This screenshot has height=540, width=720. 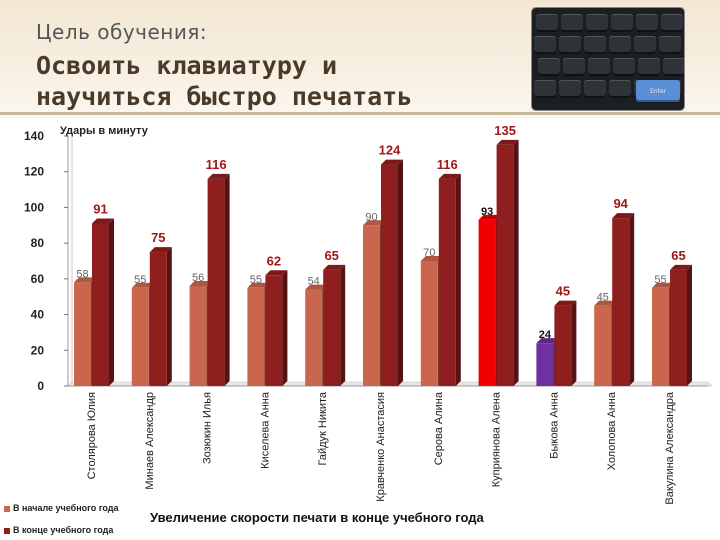 I want to click on data-label-end: 124, so click(x=390, y=150).